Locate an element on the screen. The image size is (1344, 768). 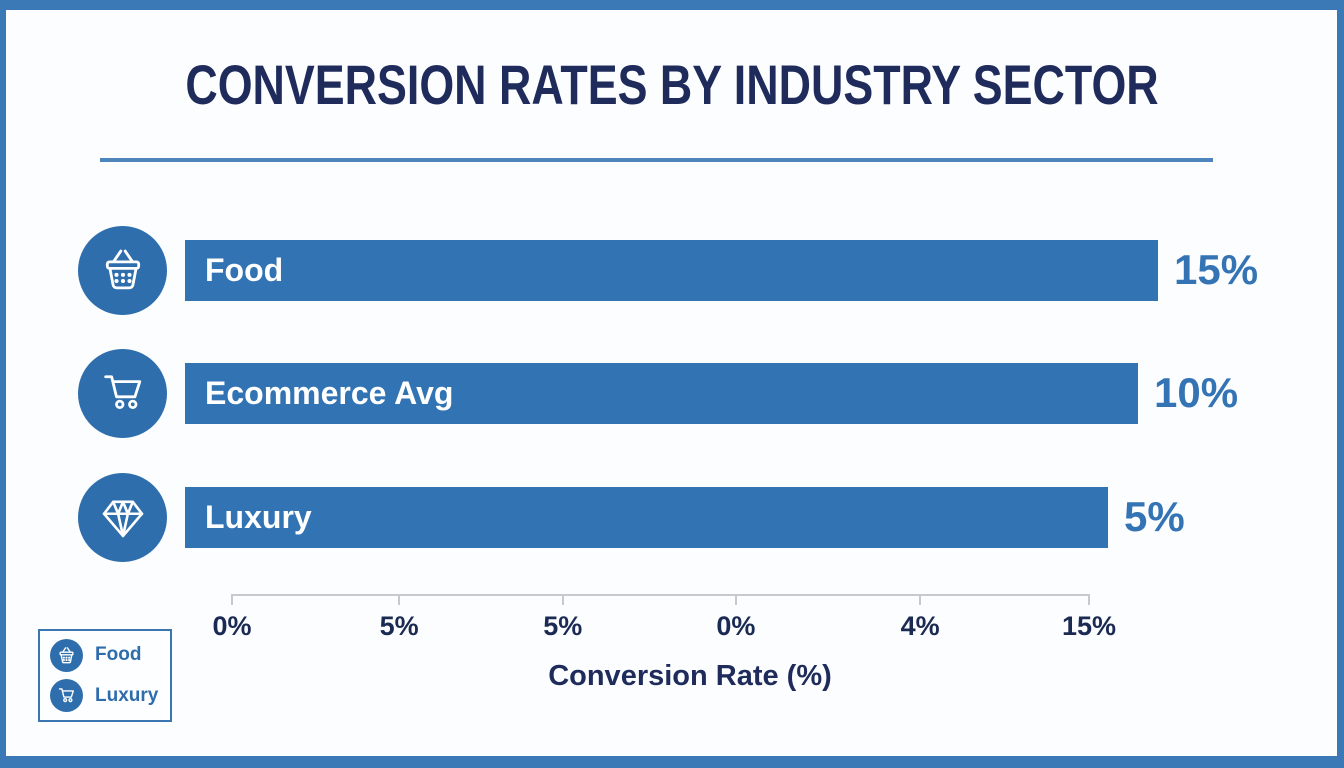
bar-value-luxury: 5% is located at coordinates (1154, 516).